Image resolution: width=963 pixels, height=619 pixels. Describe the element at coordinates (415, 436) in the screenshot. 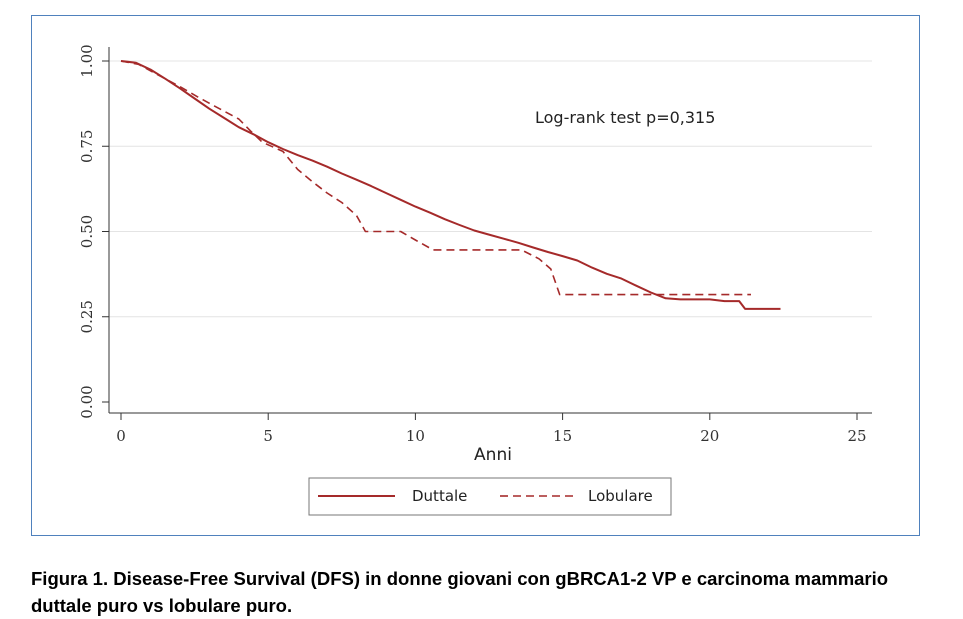

I see `x-tick-label: 10` at that location.